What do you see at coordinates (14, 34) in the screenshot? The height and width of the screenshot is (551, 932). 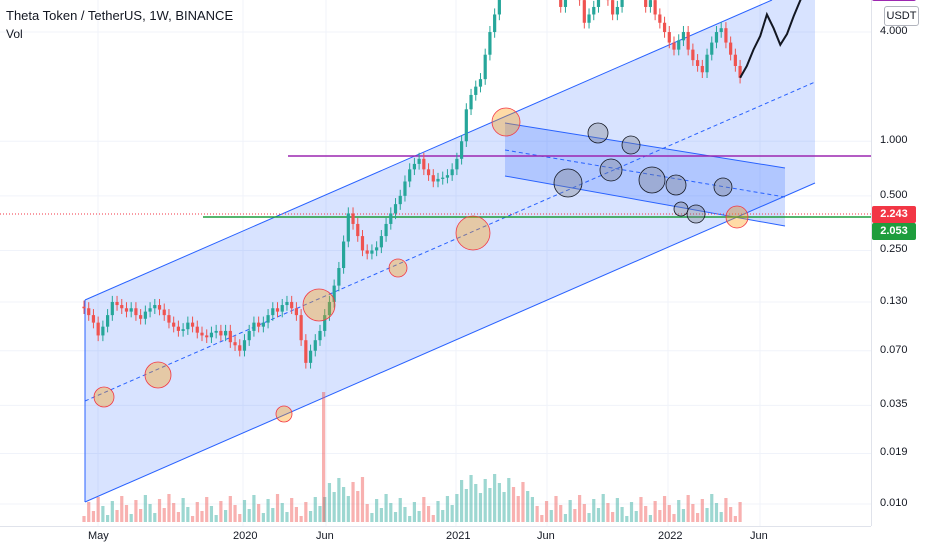 I see `volume-label: Vol` at bounding box center [14, 34].